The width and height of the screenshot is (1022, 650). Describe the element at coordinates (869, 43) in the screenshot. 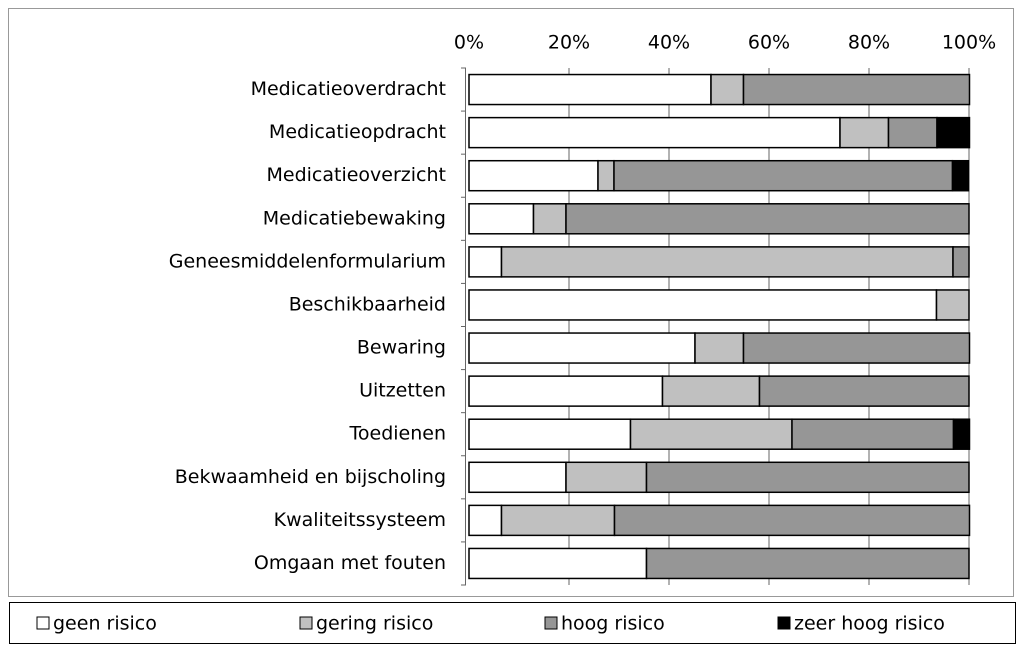

I see `x-tick-label: 80%` at that location.